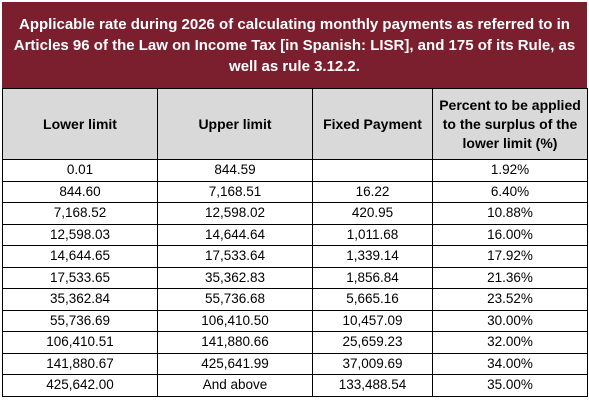 The image size is (589, 415). I want to click on cell-upper-limit: 14,644.64, so click(235, 234).